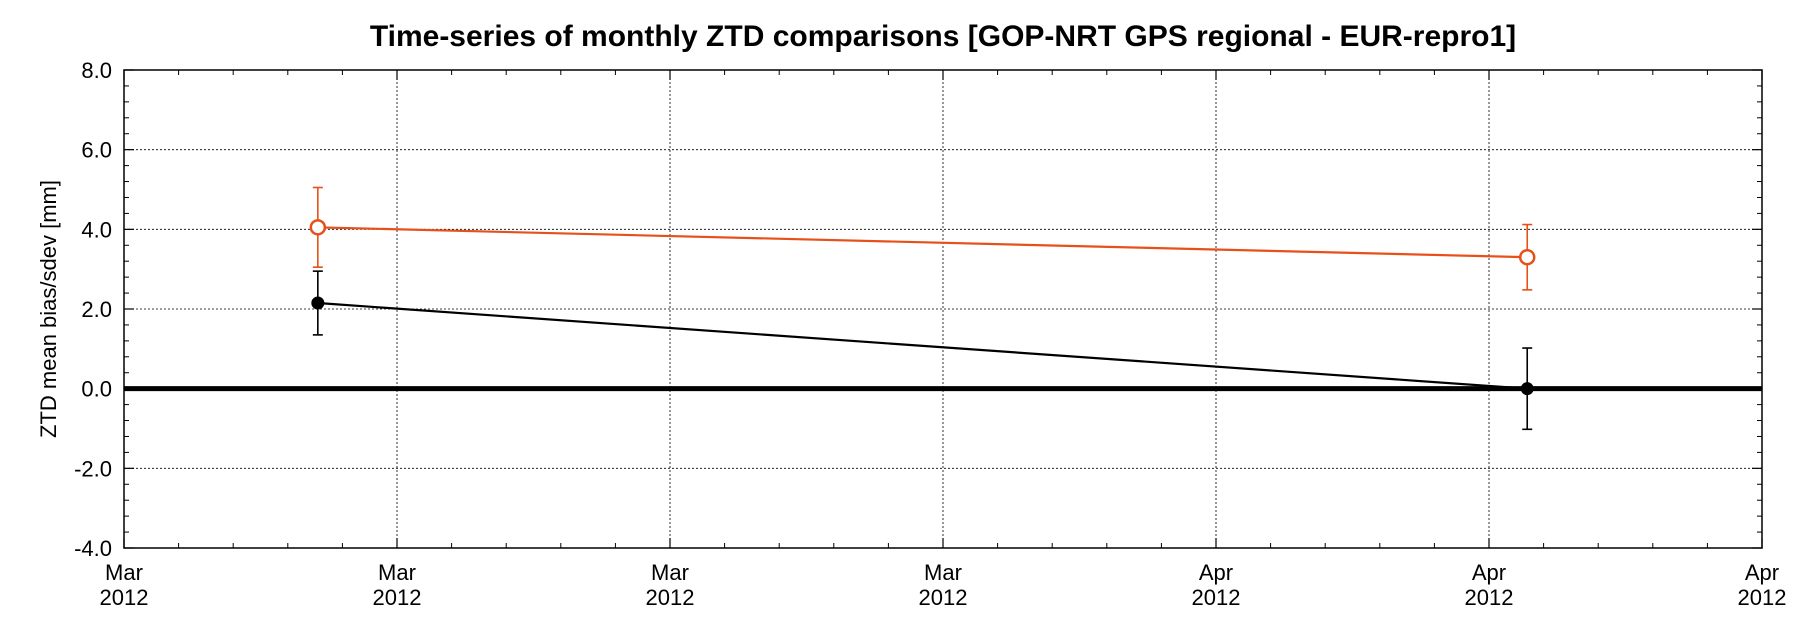  What do you see at coordinates (48, 309) in the screenshot?
I see `y-axis-label: ZTD mean bias/sdev [mm]` at bounding box center [48, 309].